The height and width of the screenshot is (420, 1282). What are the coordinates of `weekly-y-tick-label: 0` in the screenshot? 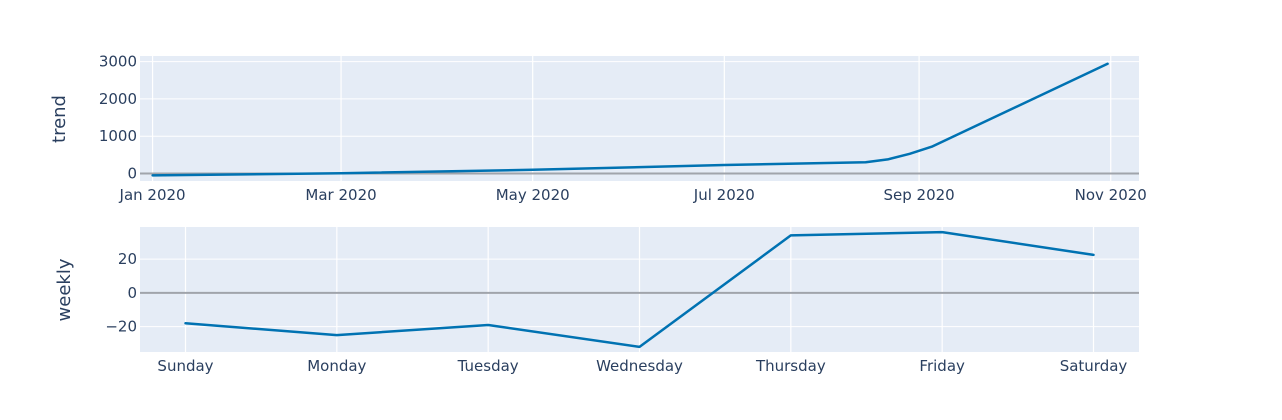 It's located at (132, 293).